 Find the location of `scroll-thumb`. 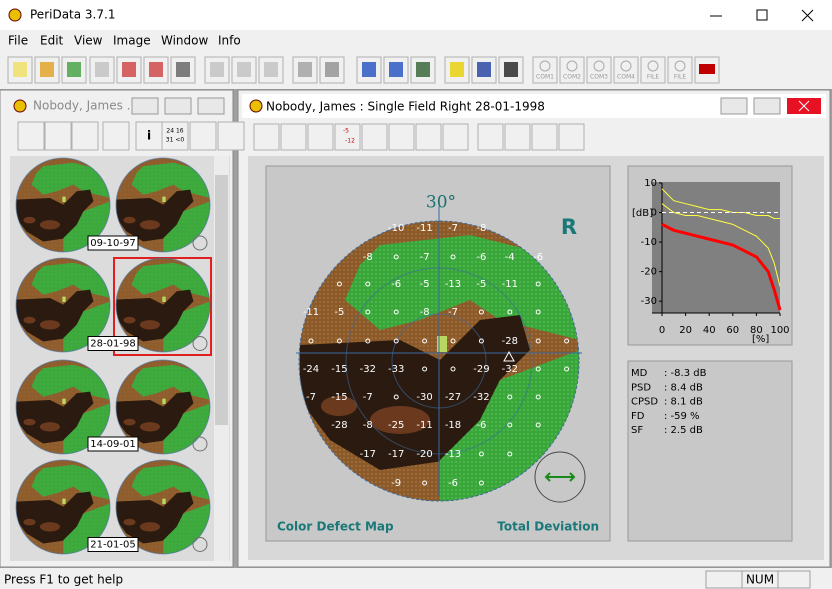

scroll-thumb is located at coordinates (221, 300).